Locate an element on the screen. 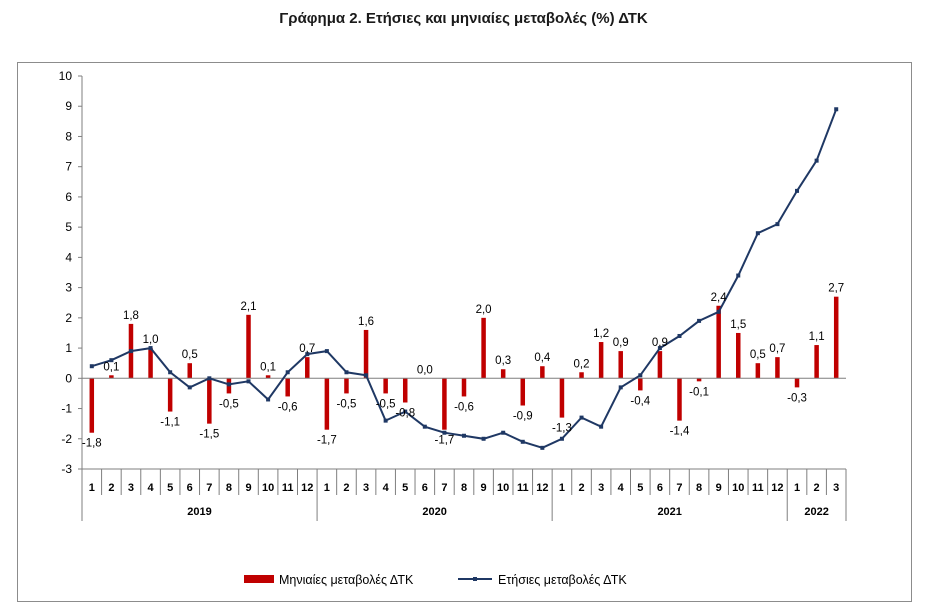 This screenshot has height=611, width=927. y-tick-label: -3 is located at coordinates (66, 469).